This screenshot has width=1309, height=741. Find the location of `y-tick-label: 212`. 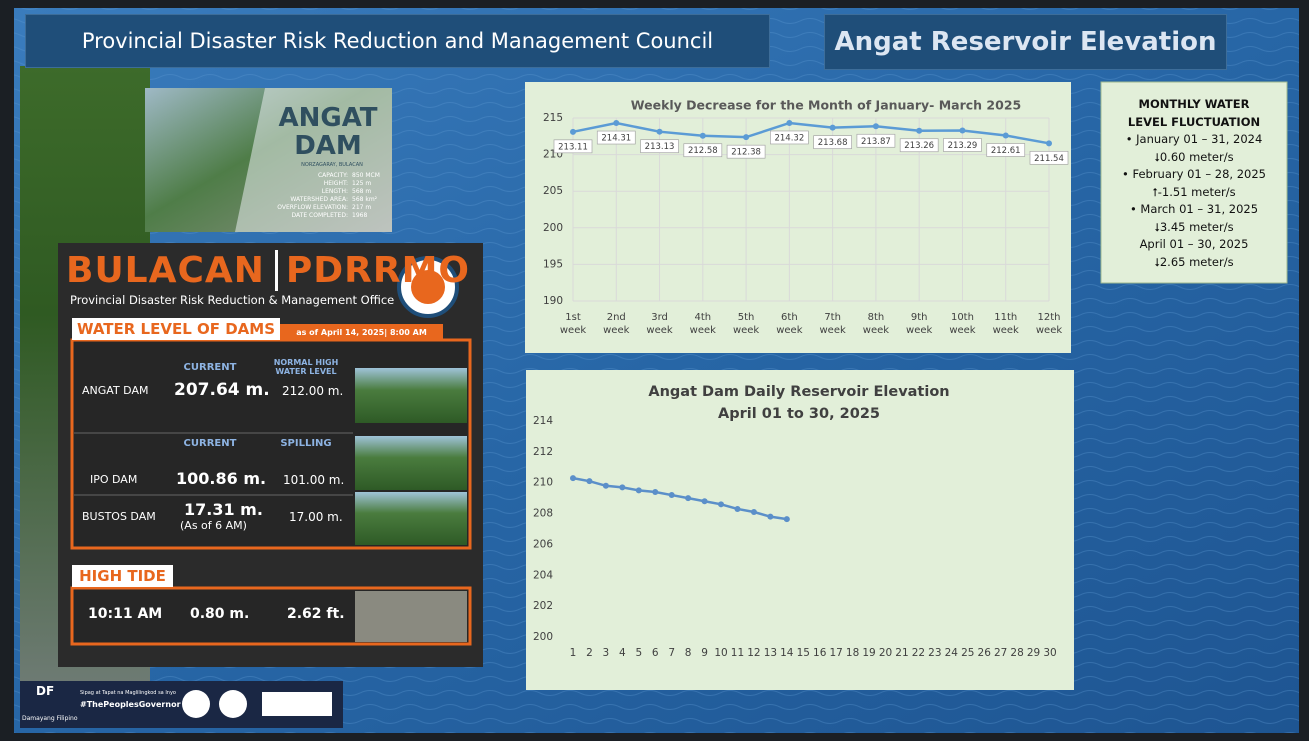

y-tick-label: 212 is located at coordinates (543, 452).